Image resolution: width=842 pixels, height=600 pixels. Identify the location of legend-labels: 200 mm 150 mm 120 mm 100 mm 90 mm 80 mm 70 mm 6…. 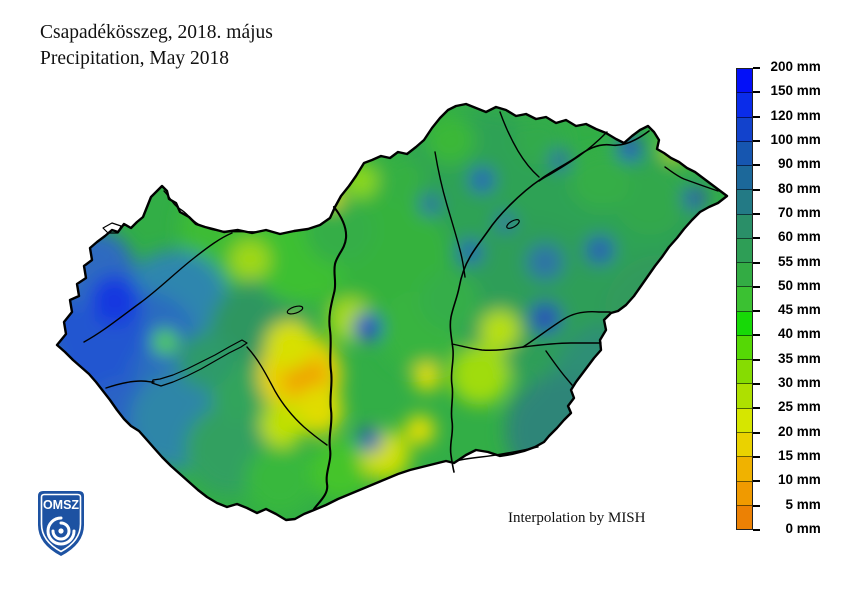
(786, 297).